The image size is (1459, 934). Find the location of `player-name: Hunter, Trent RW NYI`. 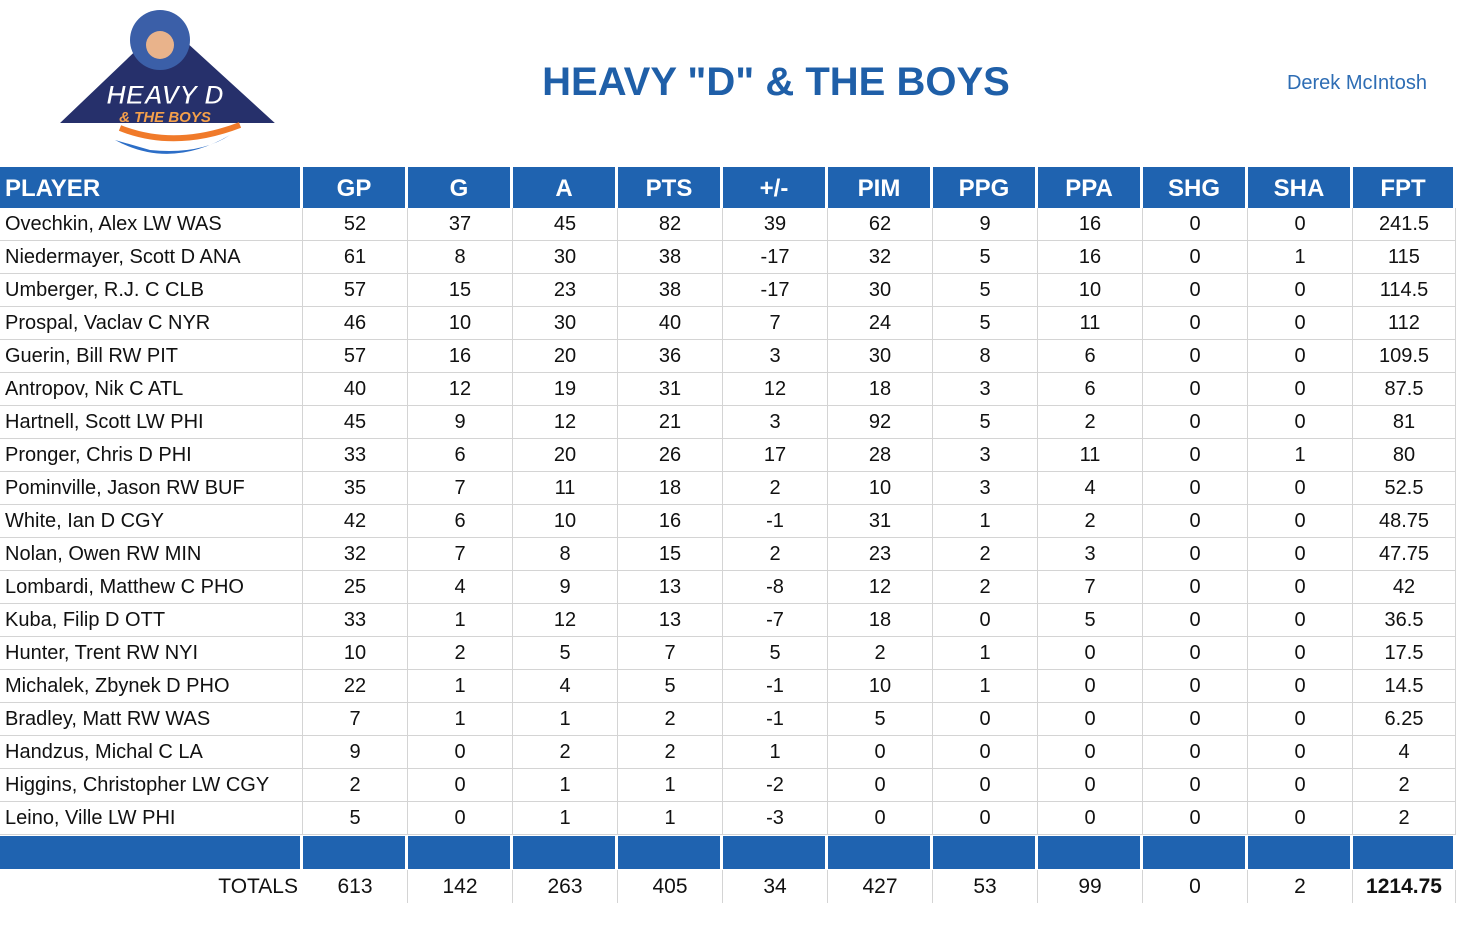

player-name: Hunter, Trent RW NYI is located at coordinates (151, 653).